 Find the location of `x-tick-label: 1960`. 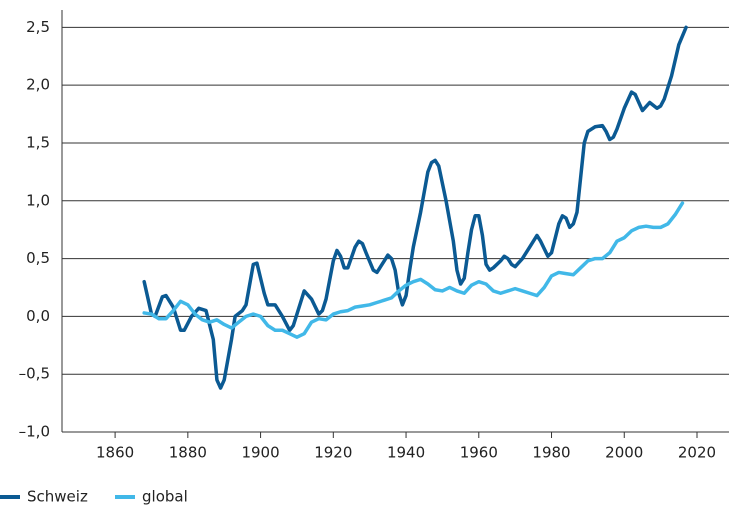

x-tick-label: 1960 is located at coordinates (479, 453).